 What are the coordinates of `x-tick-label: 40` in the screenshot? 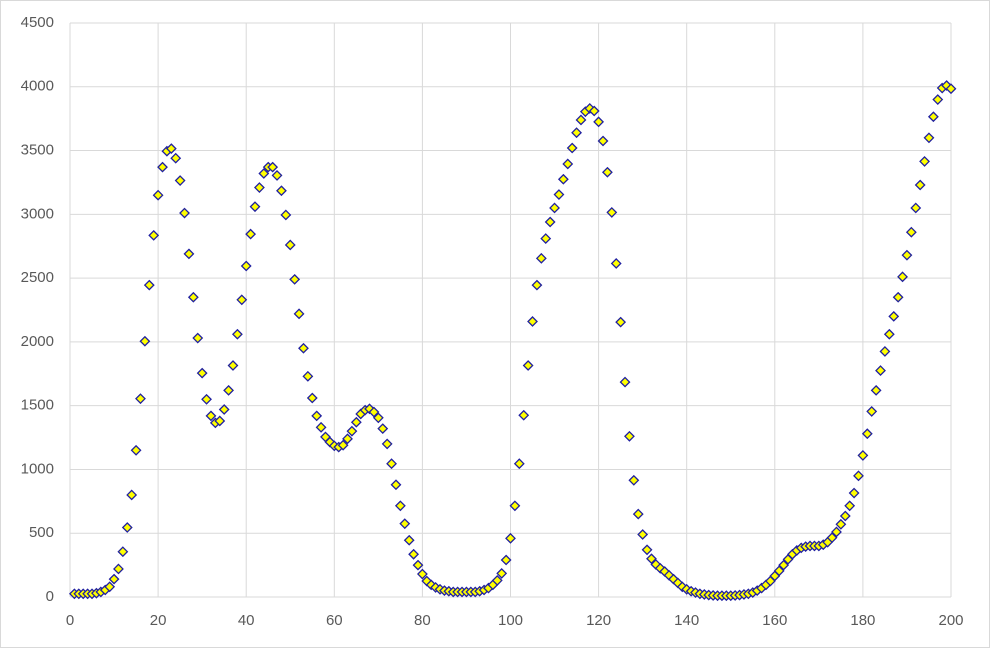 It's located at (246, 620).